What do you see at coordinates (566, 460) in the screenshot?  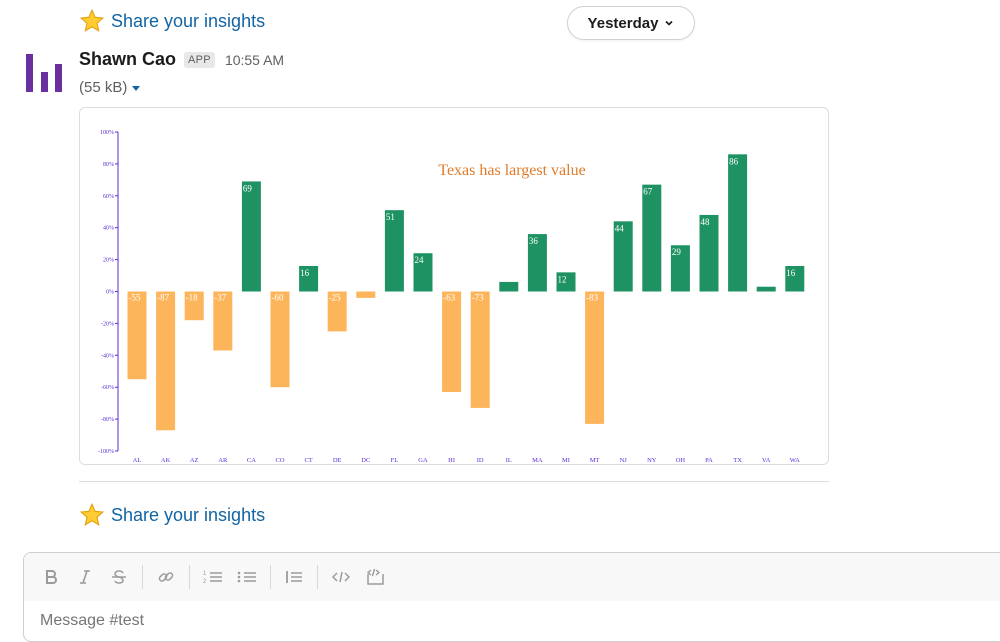 I see `x-tick-label: MI` at bounding box center [566, 460].